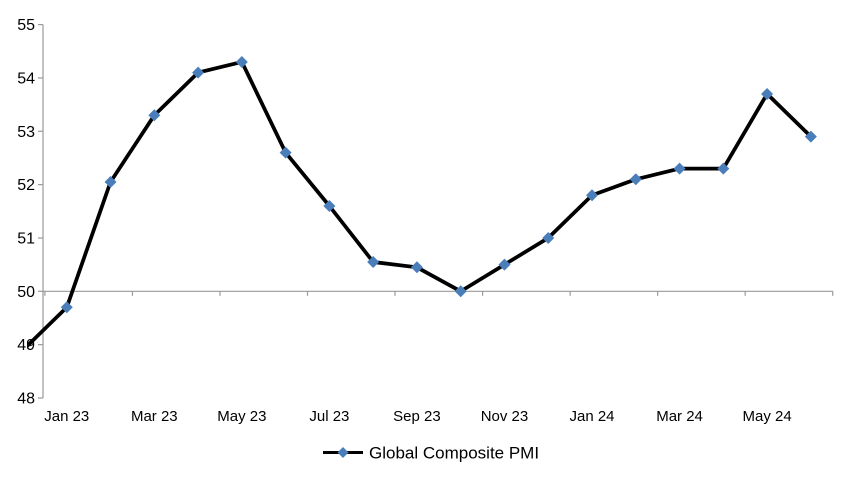 This screenshot has width=852, height=481. I want to click on y-tick-label: 48, so click(26, 398).